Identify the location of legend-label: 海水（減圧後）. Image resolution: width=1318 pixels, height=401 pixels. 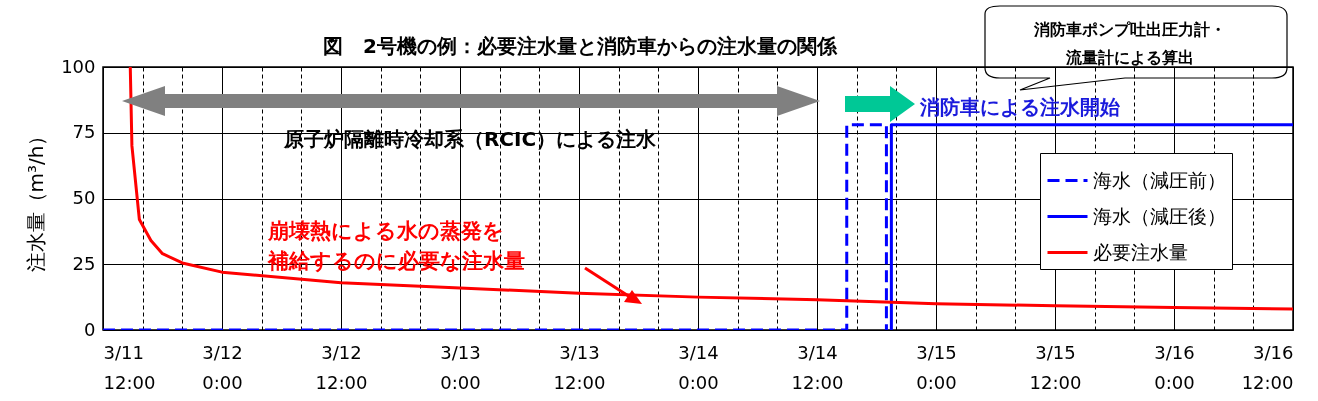
(1159, 215).